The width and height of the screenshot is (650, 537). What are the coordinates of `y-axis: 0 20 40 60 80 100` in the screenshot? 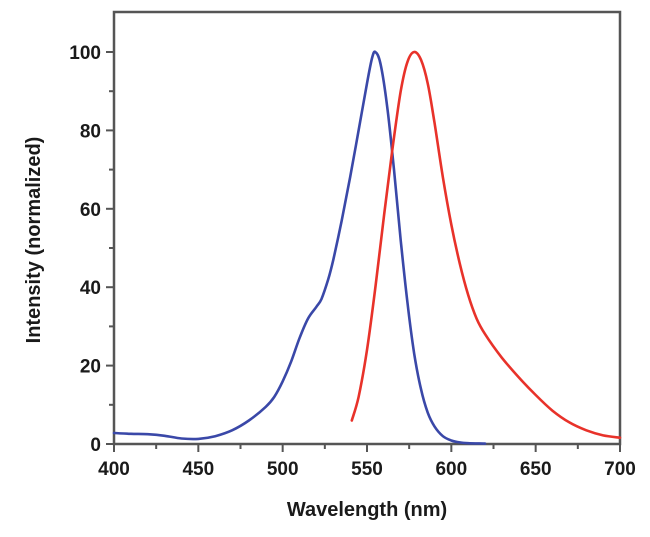 It's located at (91, 249).